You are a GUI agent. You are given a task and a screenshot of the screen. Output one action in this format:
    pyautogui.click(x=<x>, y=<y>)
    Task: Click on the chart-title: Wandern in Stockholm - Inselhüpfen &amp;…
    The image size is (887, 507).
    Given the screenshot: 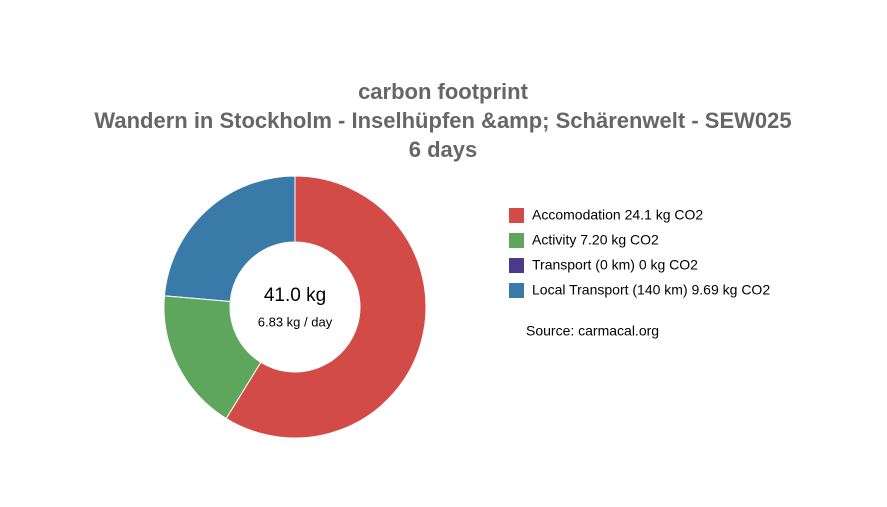 What is the action you would take?
    pyautogui.click(x=442, y=120)
    